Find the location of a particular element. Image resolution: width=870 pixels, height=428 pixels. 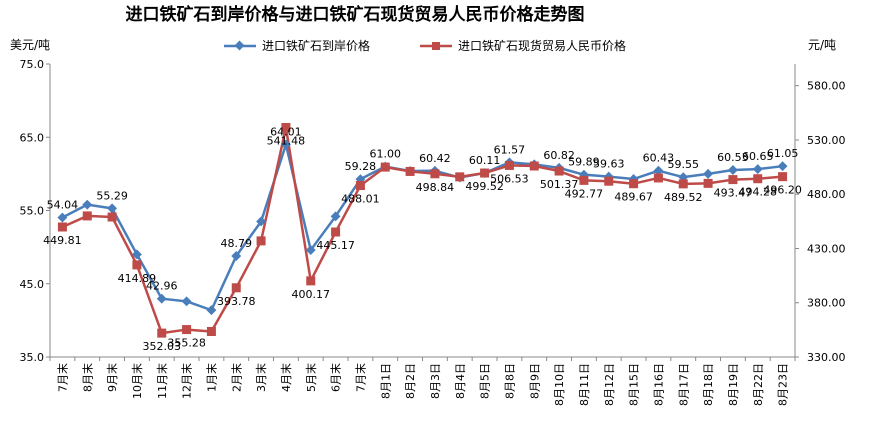

chart-title: 进口铁矿石到岸价格与进口铁矿石现货贸易人民币价格走势图 is located at coordinates (355, 14).